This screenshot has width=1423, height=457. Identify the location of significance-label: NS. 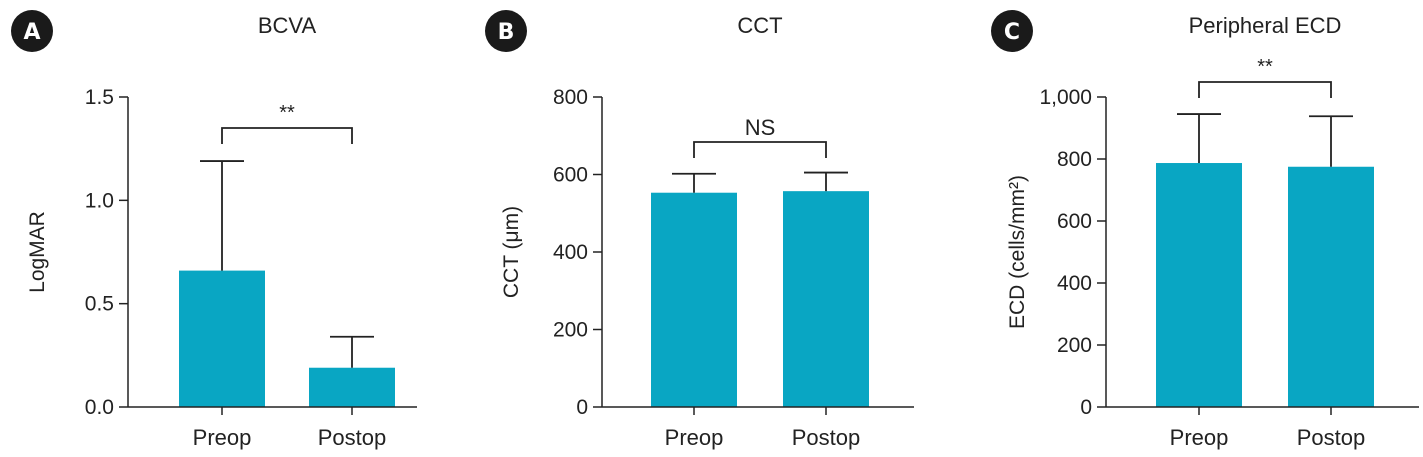
(760, 127).